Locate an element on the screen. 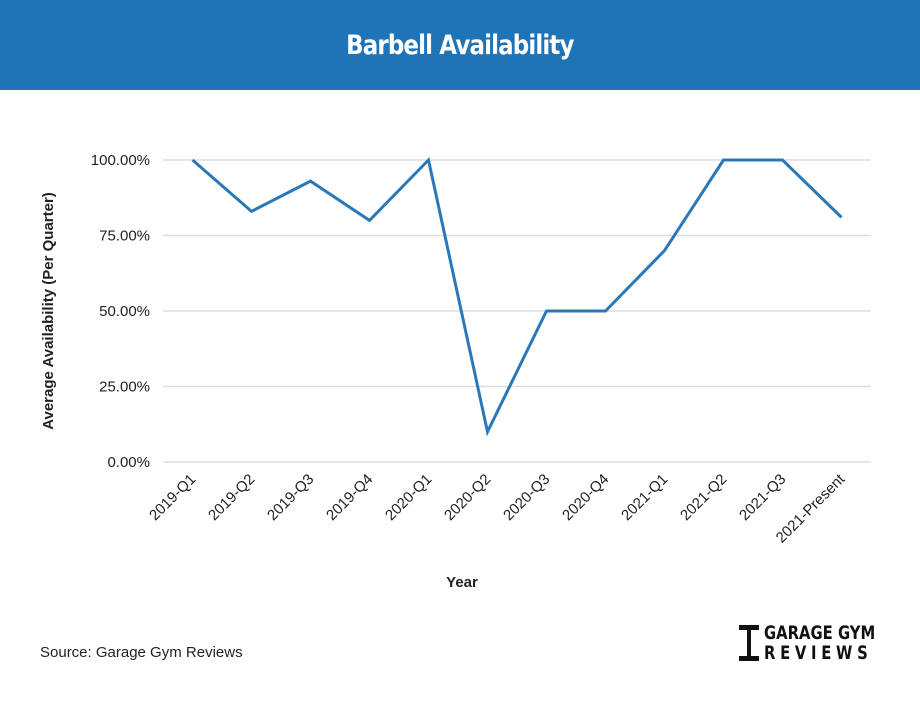  y-tick-label: 50.00% is located at coordinates (124, 311).